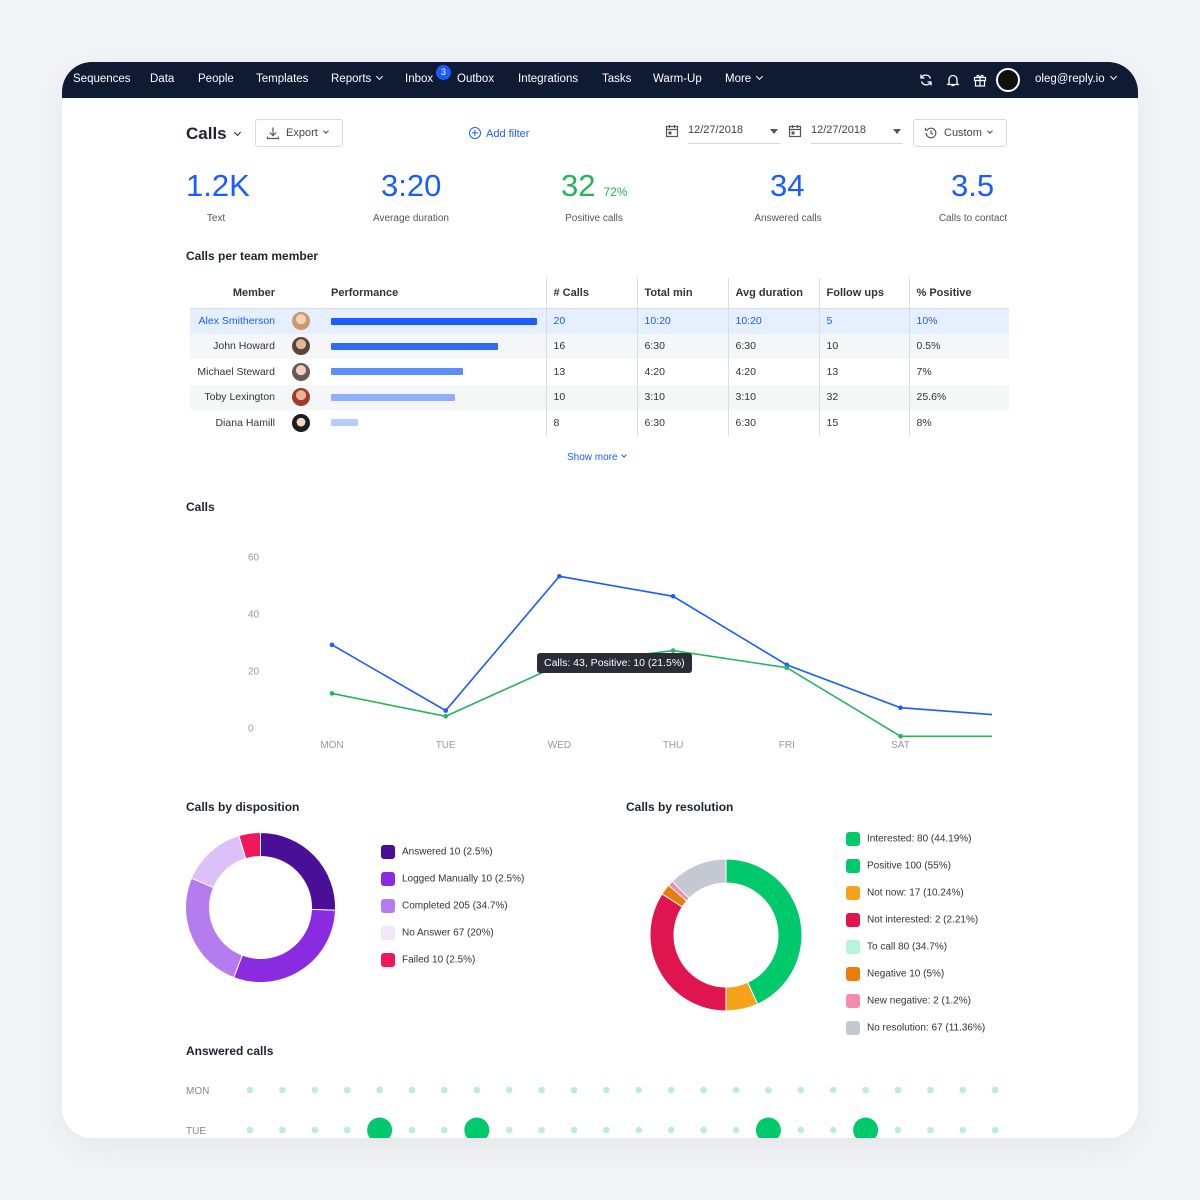 Image resolution: width=1200 pixels, height=1200 pixels. What do you see at coordinates (682, 293) in the screenshot?
I see `col-total-min: Total min` at bounding box center [682, 293].